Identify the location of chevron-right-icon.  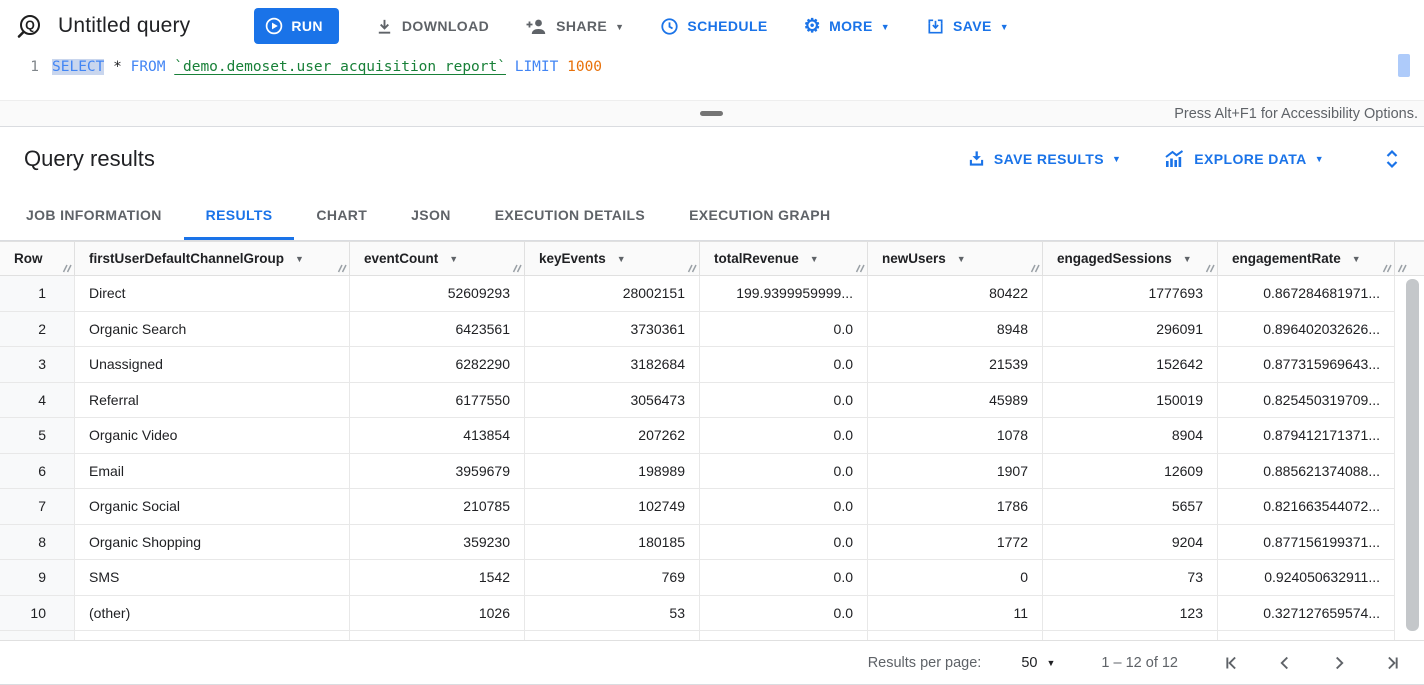
(1340, 662).